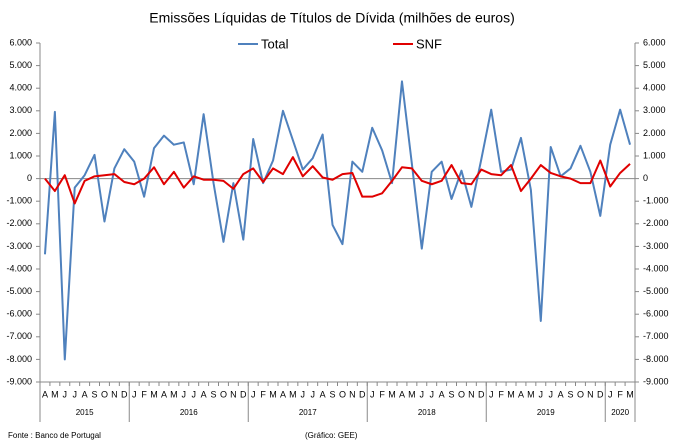 The image size is (680, 447). Describe the element at coordinates (656, 246) in the screenshot. I see `y2-tick-label: -3.000` at that location.